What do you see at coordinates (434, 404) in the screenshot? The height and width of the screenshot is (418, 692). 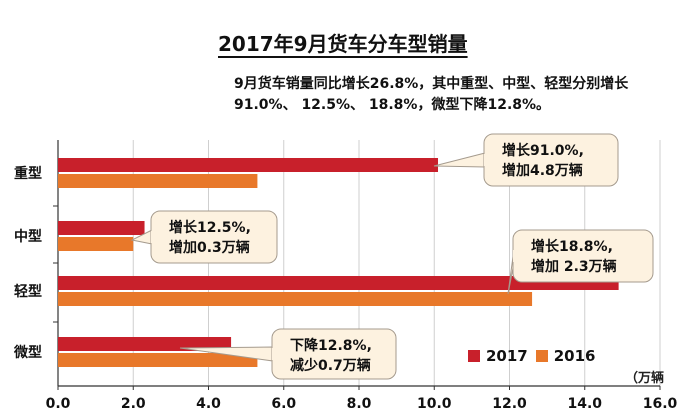 I see `x-tick-label: 10.0` at bounding box center [434, 404].